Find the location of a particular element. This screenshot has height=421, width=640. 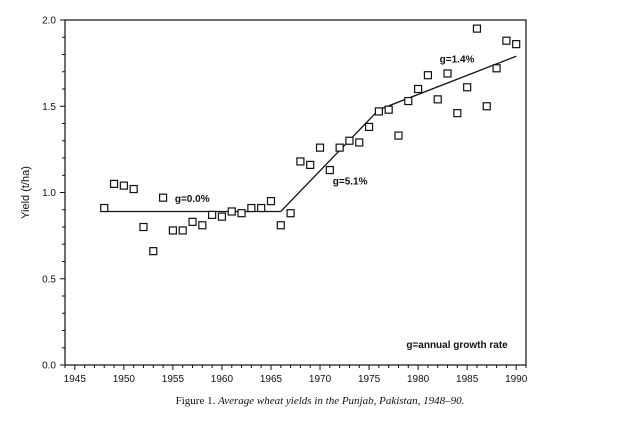

y-tick-label: 0.0 is located at coordinates (49, 366).